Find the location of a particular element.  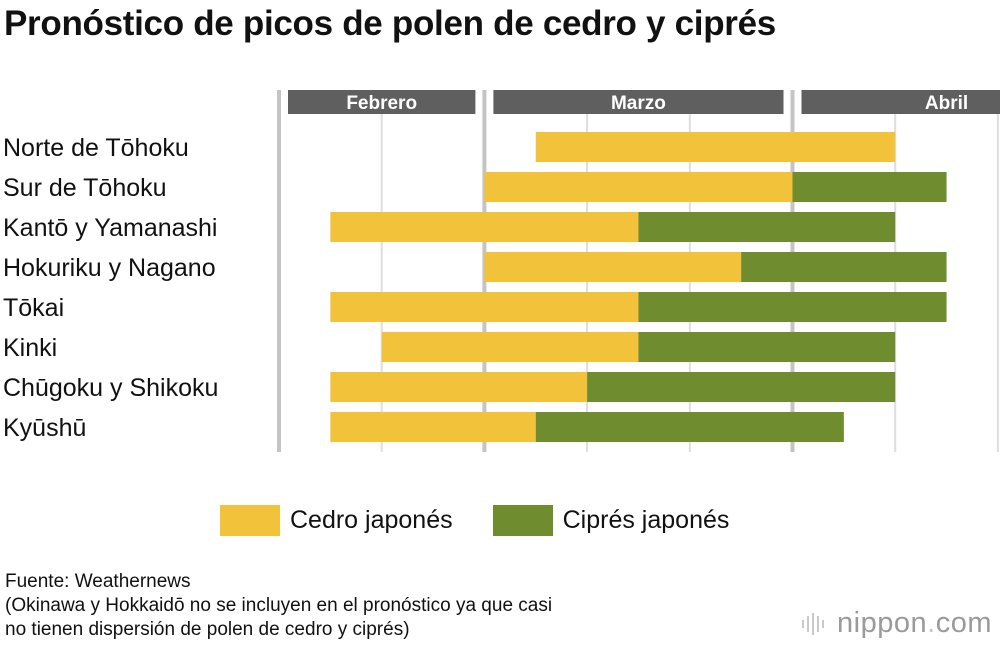

month-header-febrero is located at coordinates (382, 102).